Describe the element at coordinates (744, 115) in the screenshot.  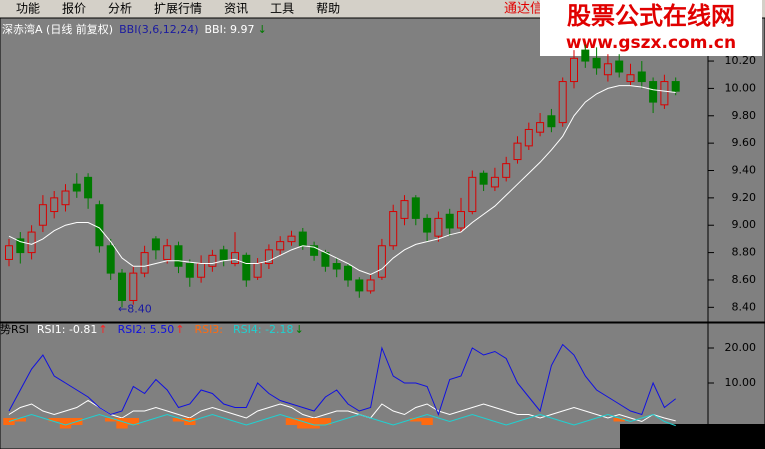
I see `y-tick-label: 9.80` at that location.